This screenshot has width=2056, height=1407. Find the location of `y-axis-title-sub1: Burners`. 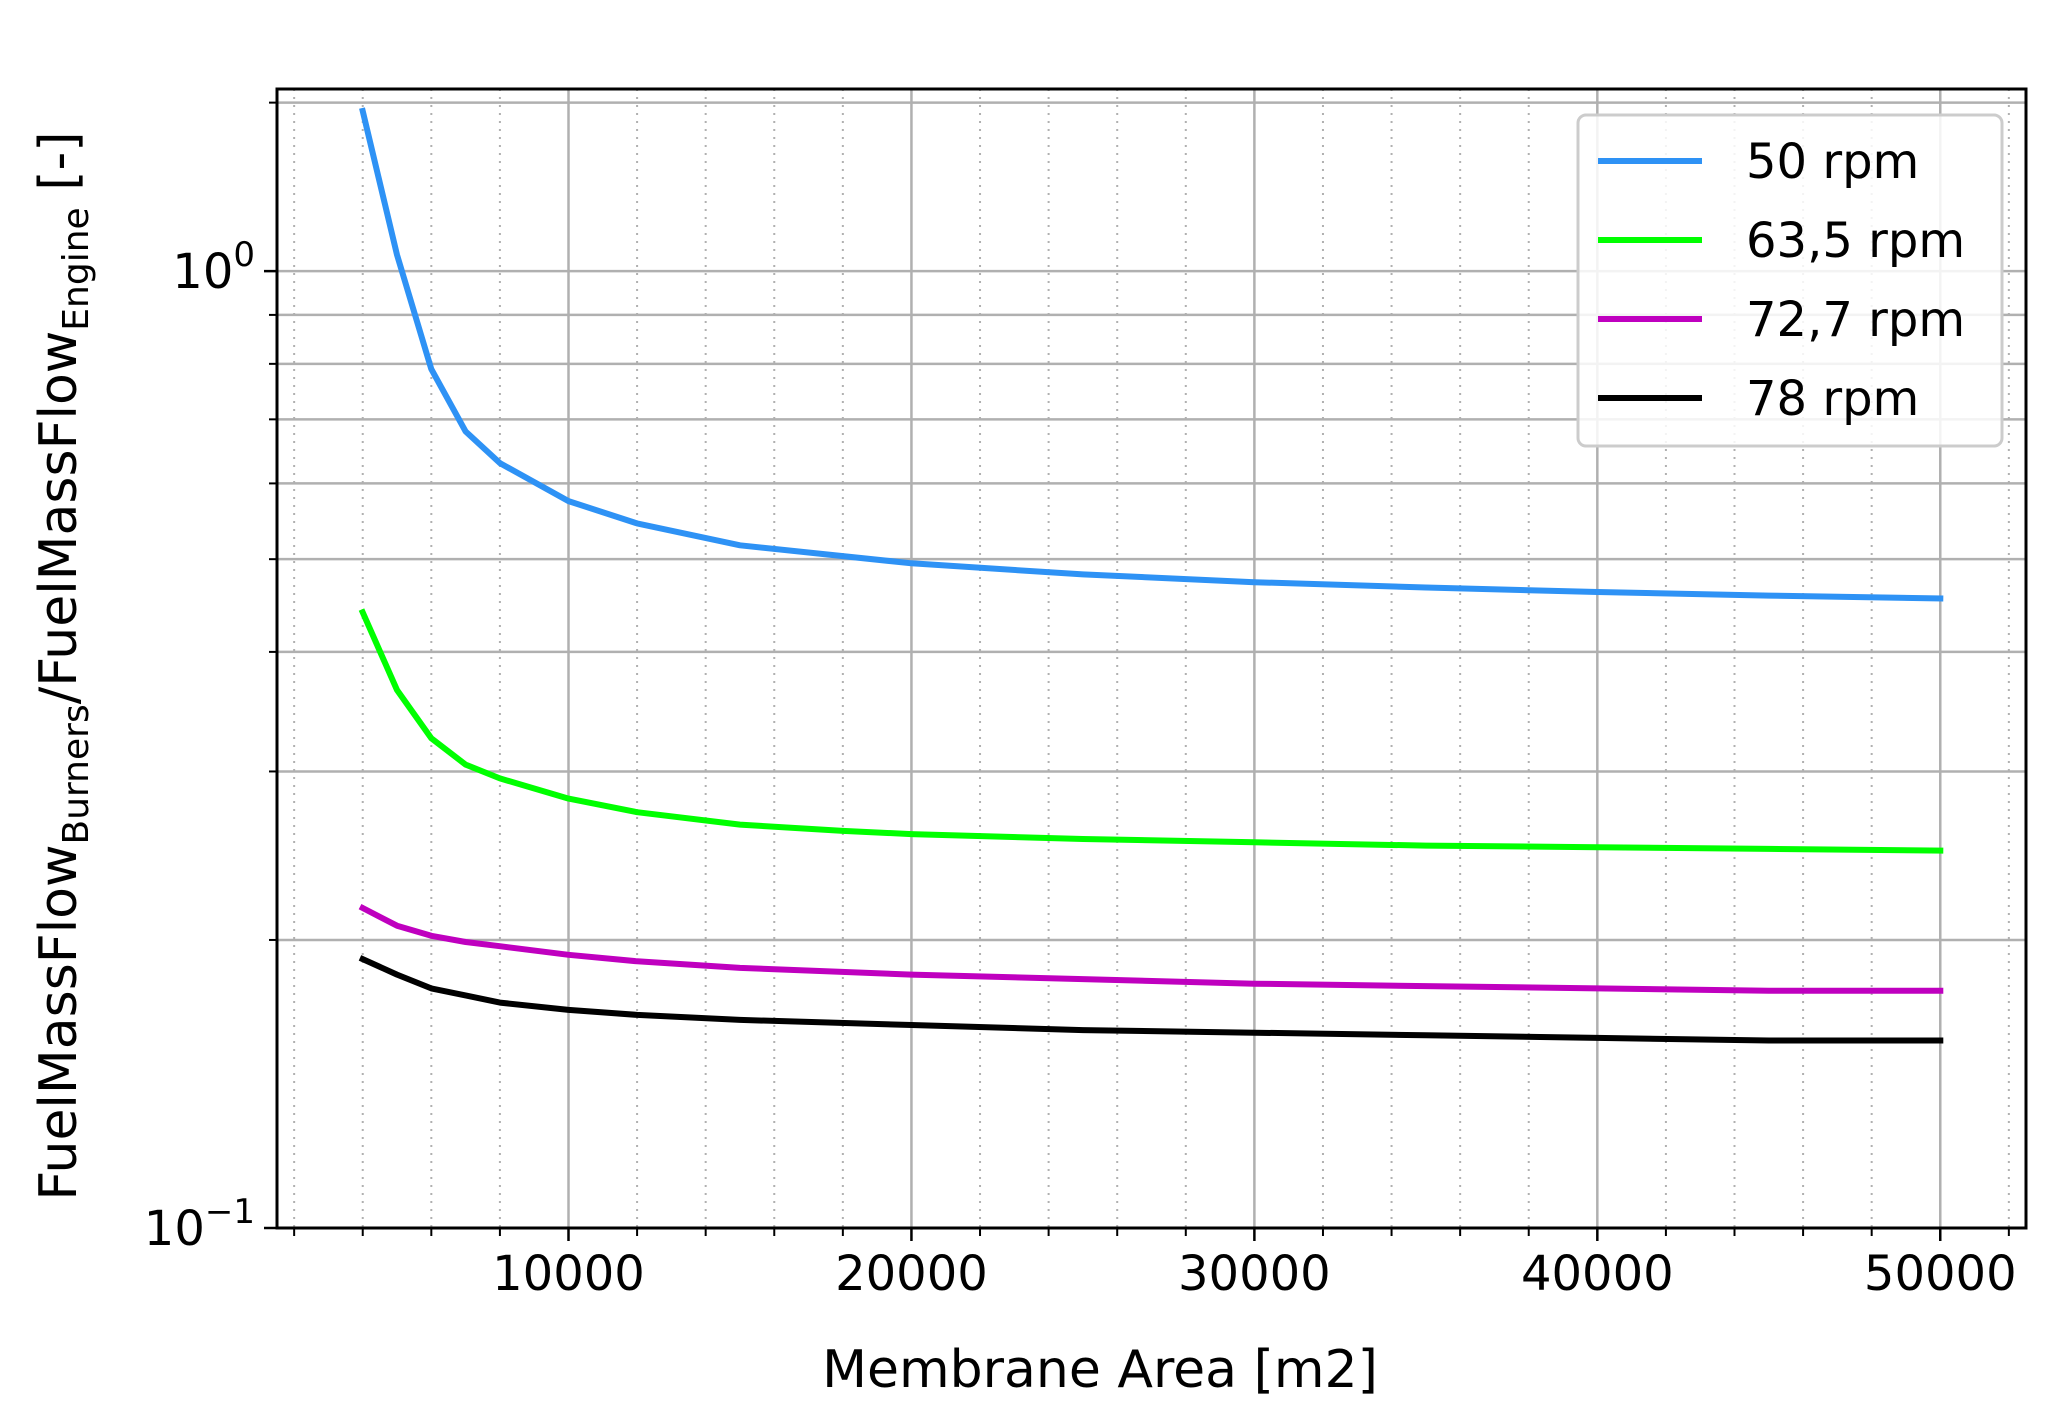

y-axis-title-sub1: Burners is located at coordinates (76, 774).